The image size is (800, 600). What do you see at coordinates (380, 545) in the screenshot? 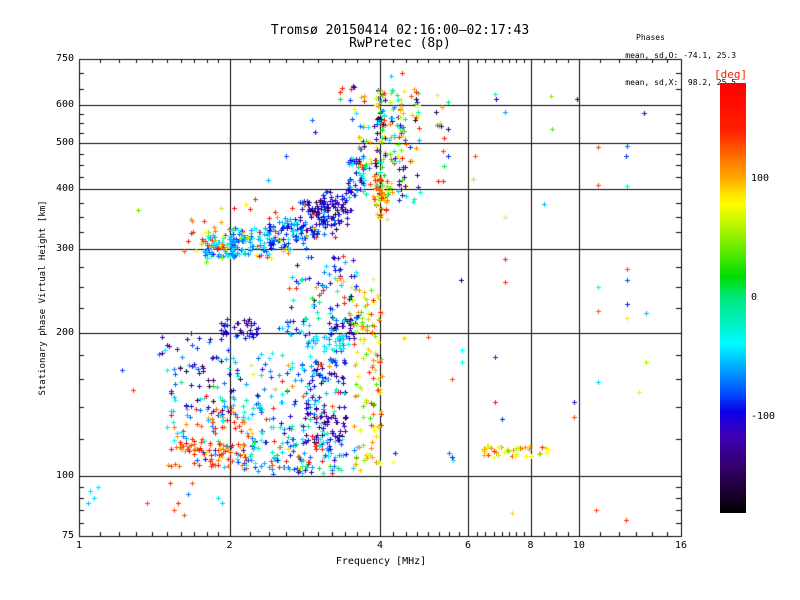
I see `x-tick-label: 4` at bounding box center [380, 545].